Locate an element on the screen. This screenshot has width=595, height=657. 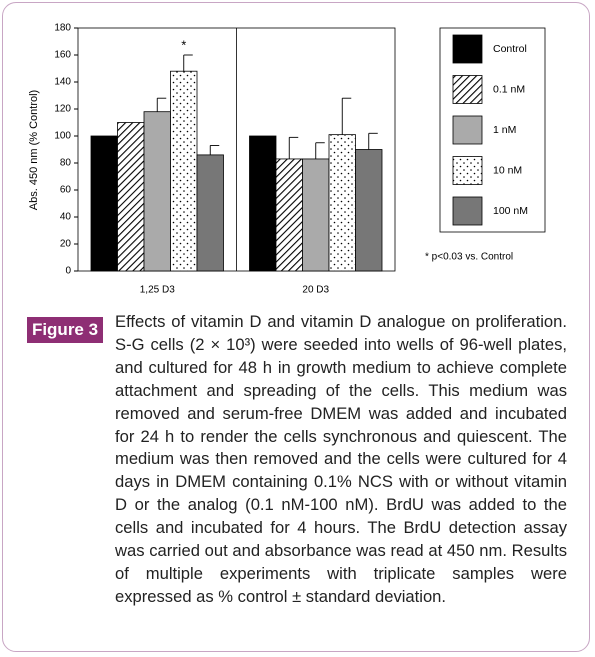
legend-frame is located at coordinates (492, 130).